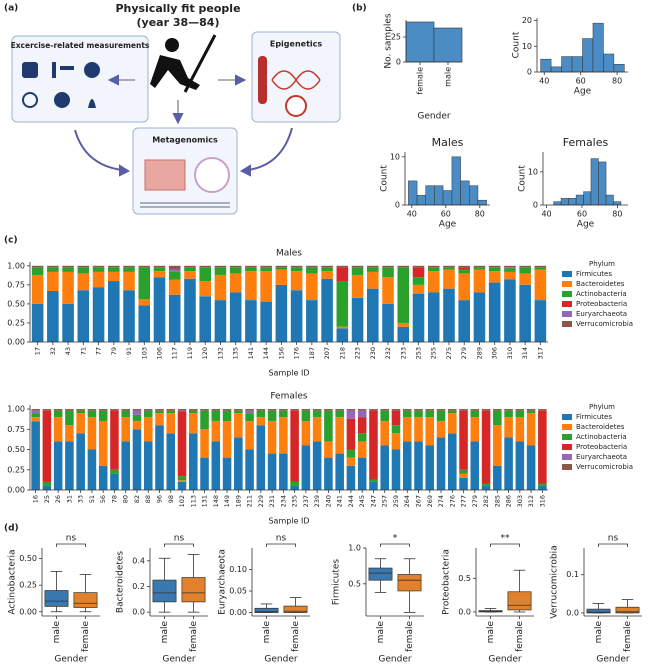 This screenshot has width=650, height=665. Describe the element at coordinates (449, 353) in the screenshot. I see `x-tick-label: 275` at that location.